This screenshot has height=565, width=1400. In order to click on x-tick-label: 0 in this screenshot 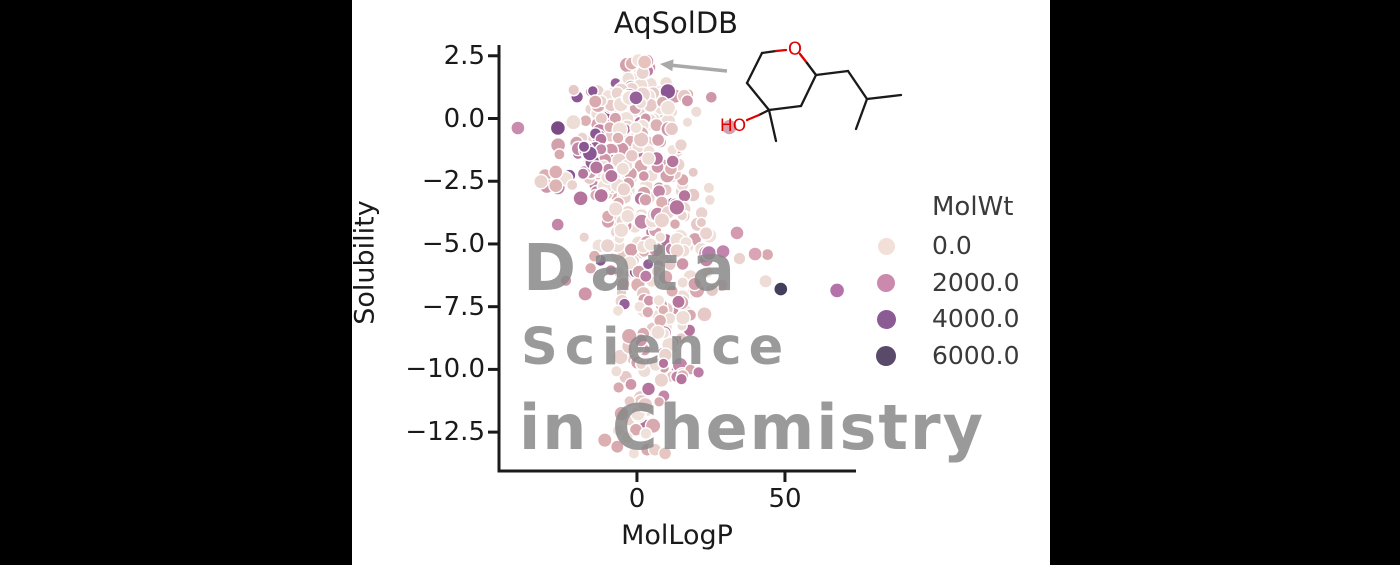, I will do `click(637, 499)`.